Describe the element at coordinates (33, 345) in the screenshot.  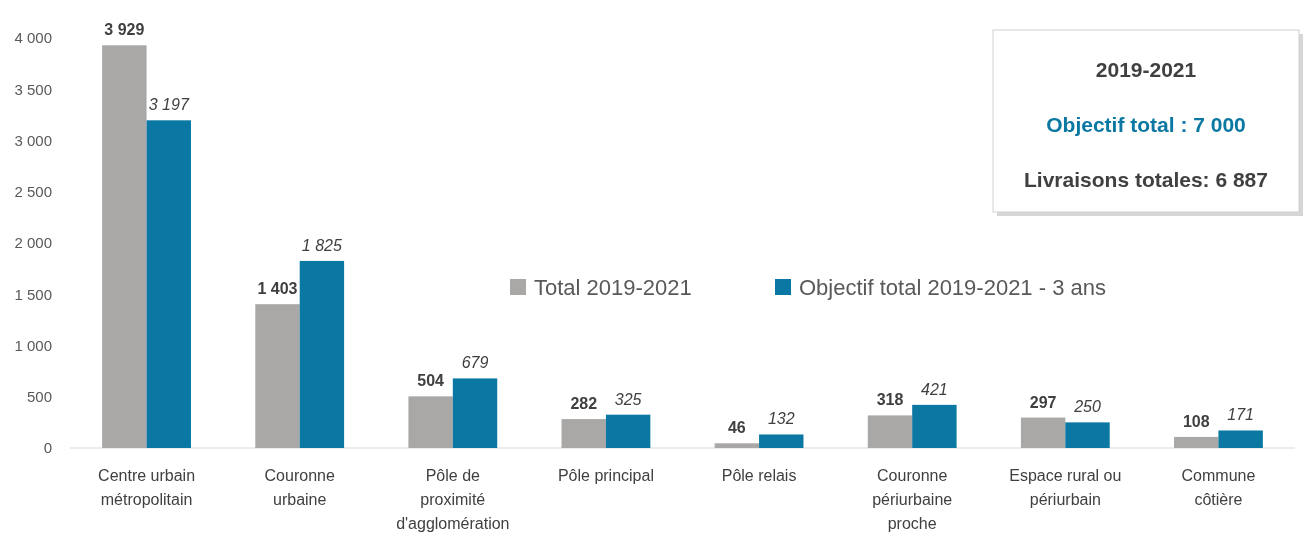
I see `y-tick-label: 1 000` at that location.